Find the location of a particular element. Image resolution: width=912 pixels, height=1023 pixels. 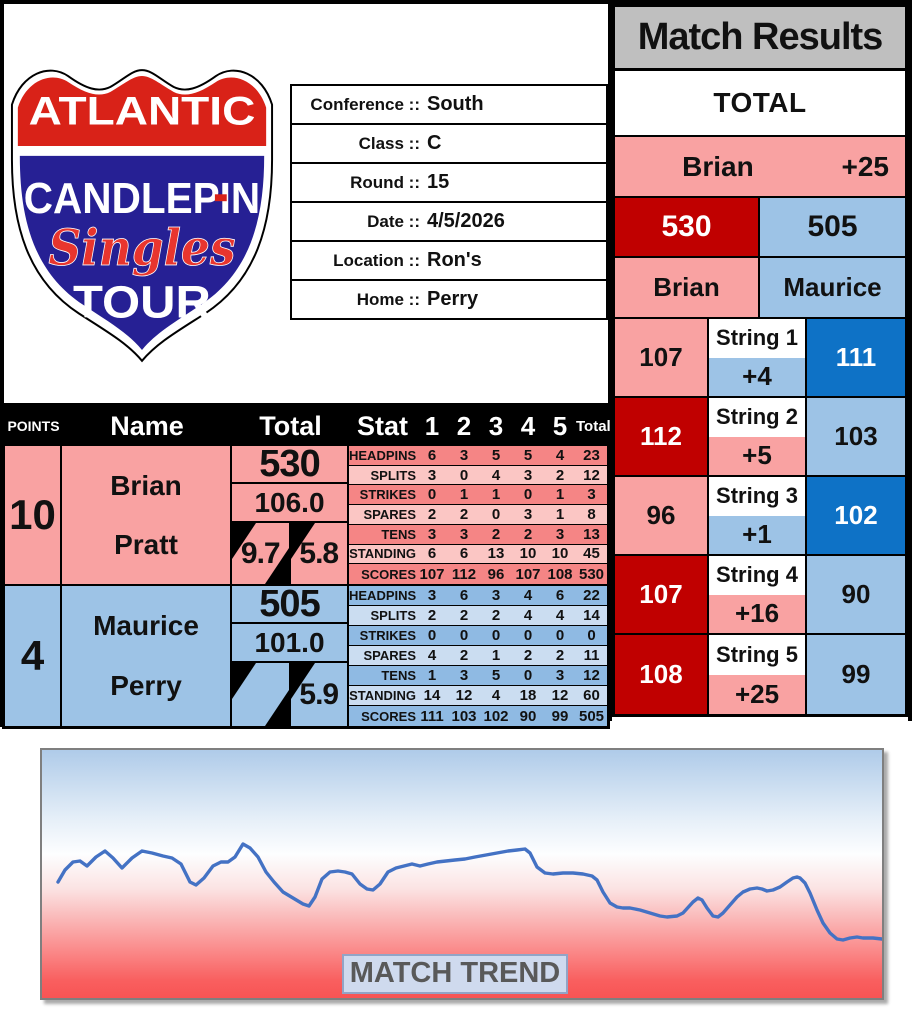

stat-value: 10 is located at coordinates (528, 554).